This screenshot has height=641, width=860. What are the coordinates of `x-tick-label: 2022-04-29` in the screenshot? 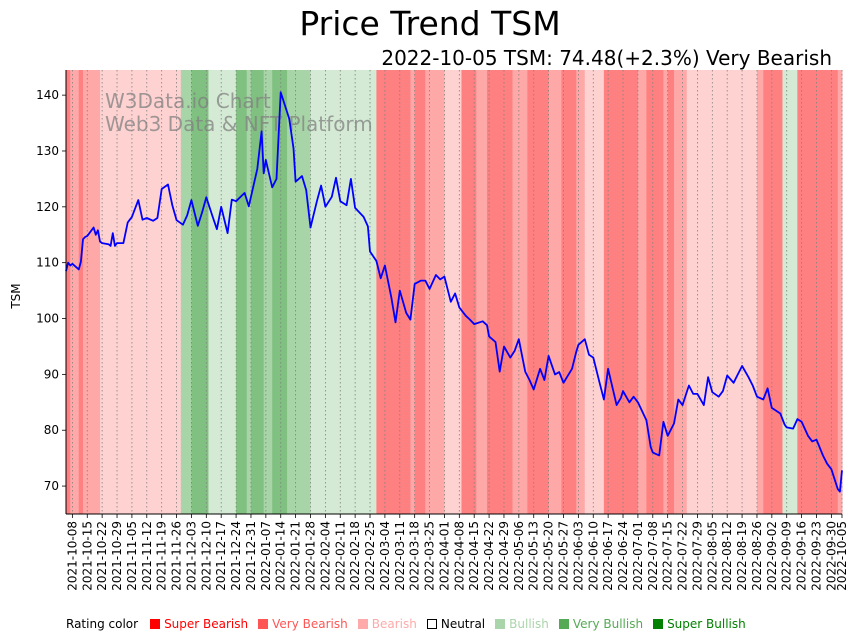 It's located at (504, 556).